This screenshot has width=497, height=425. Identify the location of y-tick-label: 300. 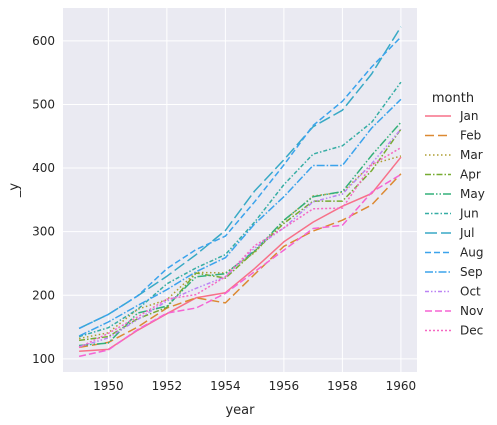
(43, 232).